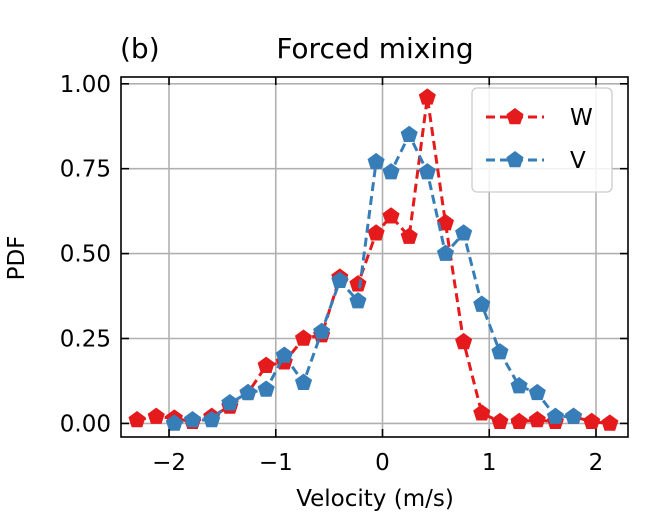 The height and width of the screenshot is (519, 661). Describe the element at coordinates (374, 48) in the screenshot. I see `chart-title: Forced mixing` at that location.